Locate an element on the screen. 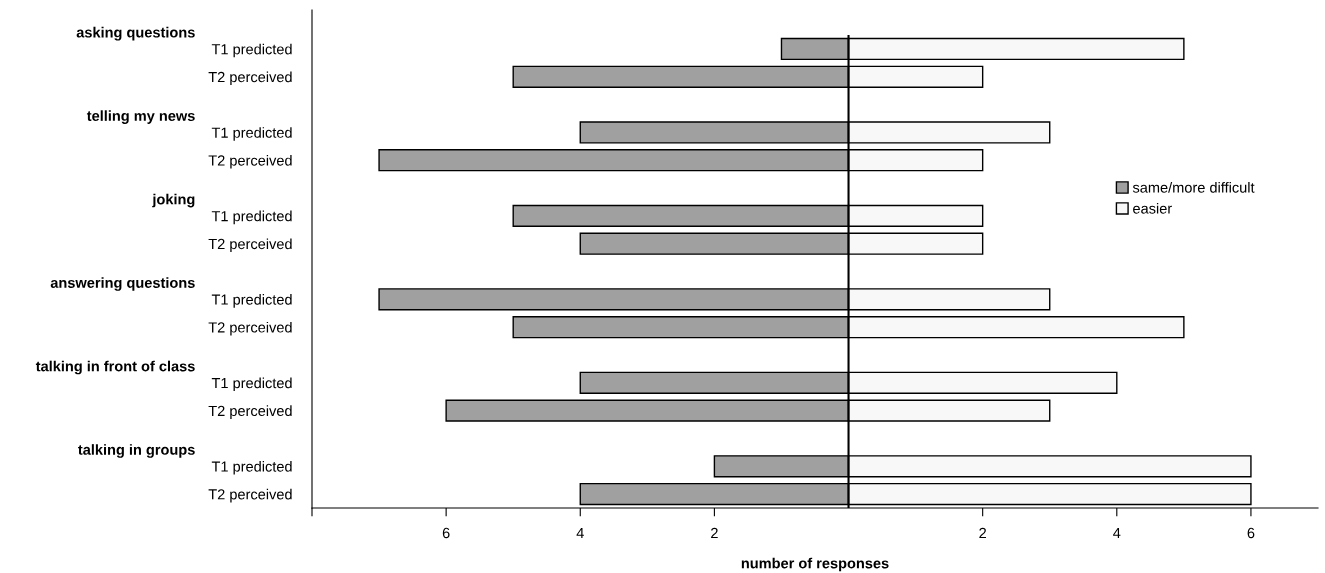 The height and width of the screenshot is (573, 1325). legend-label: same/more difficult is located at coordinates (1193, 187).